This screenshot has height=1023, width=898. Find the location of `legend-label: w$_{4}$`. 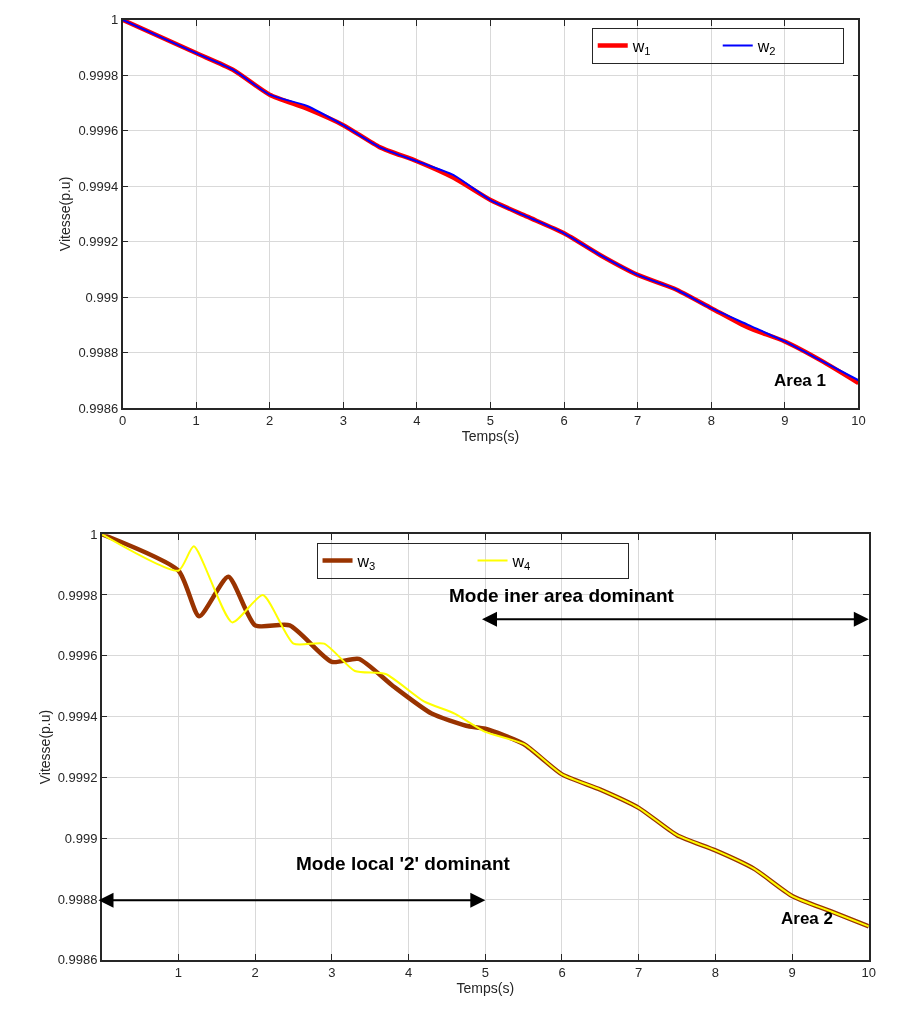

legend-label: w$_{4}$ is located at coordinates (521, 562).